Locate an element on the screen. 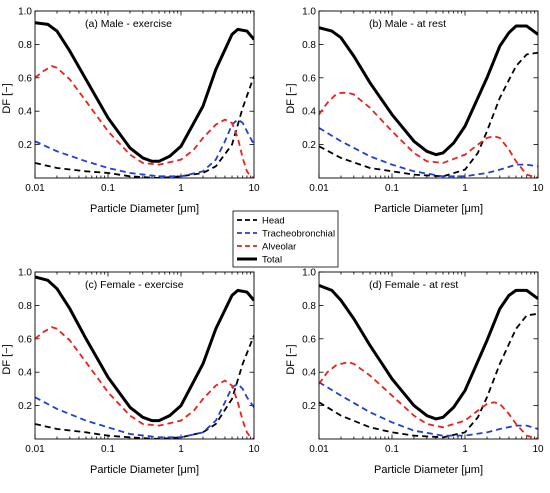 The image size is (550, 493). legend-label-total: Total is located at coordinates (272, 260).